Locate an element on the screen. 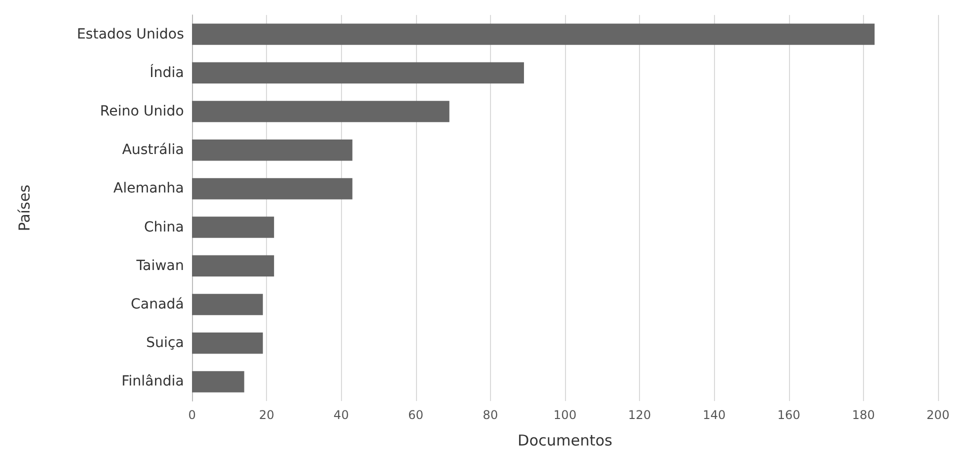  y-tick-label: Canadá is located at coordinates (157, 304).